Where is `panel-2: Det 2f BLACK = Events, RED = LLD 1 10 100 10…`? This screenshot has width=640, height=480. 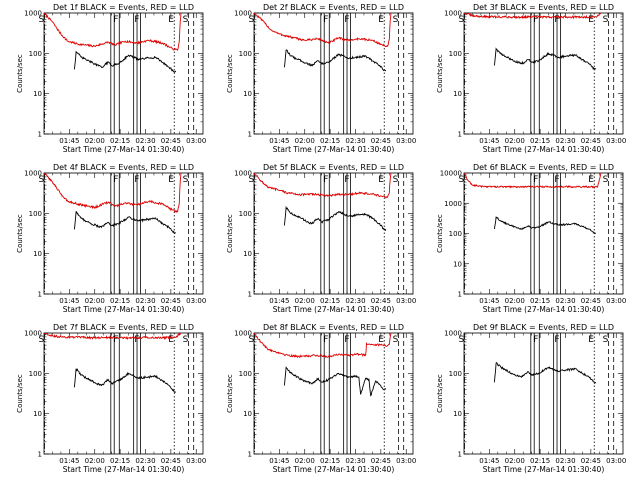
panel-2: Det 2f BLACK = Events, RED = LLD 1 10 100 10… is located at coordinates (321, 78).